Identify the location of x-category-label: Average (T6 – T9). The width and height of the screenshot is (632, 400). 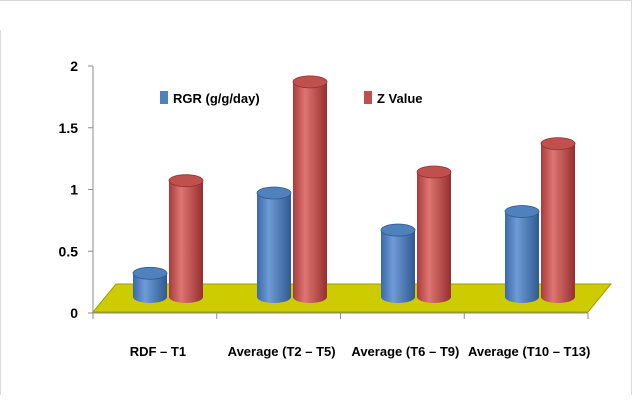
(405, 351).